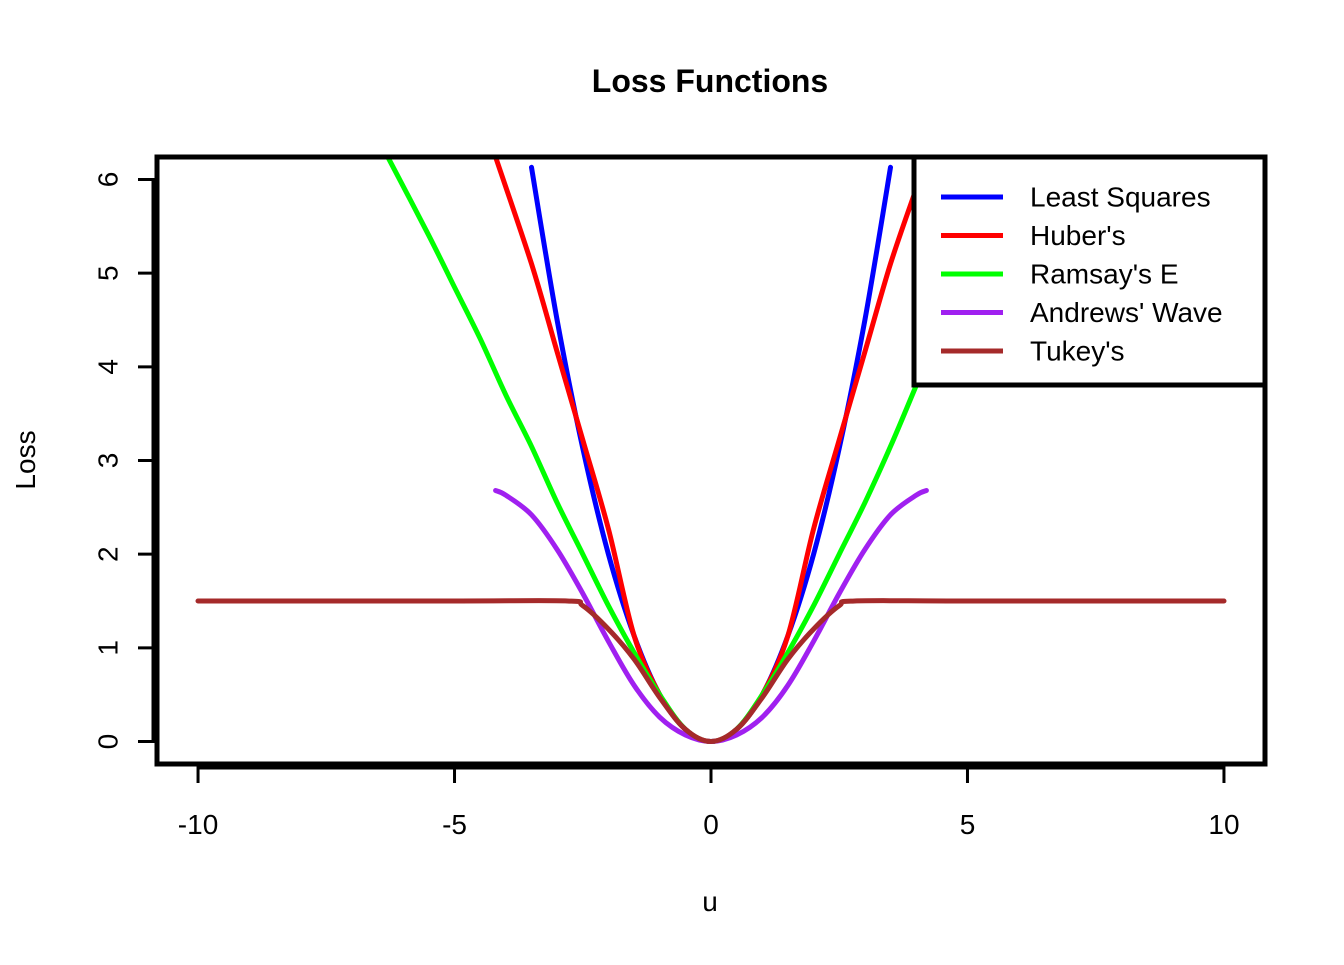 This screenshot has height=965, width=1344. Describe the element at coordinates (1223, 824) in the screenshot. I see `x-tick-label: 10` at that location.